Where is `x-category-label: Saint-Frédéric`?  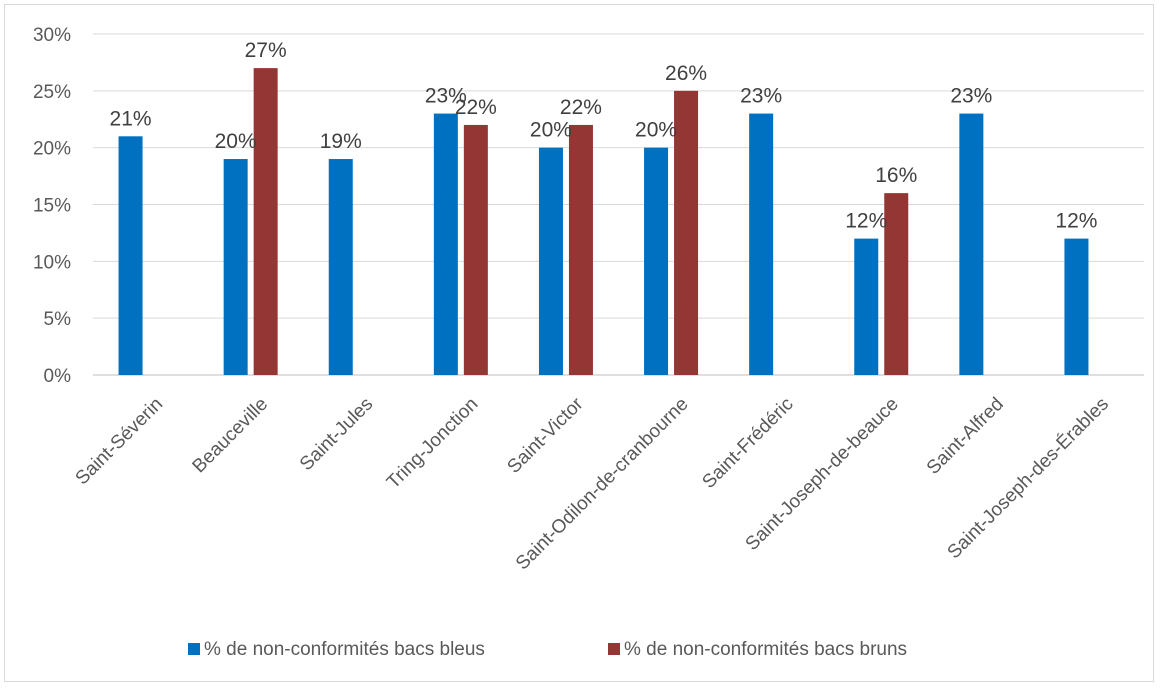 x-category-label: Saint-Frédéric is located at coordinates (747, 443).